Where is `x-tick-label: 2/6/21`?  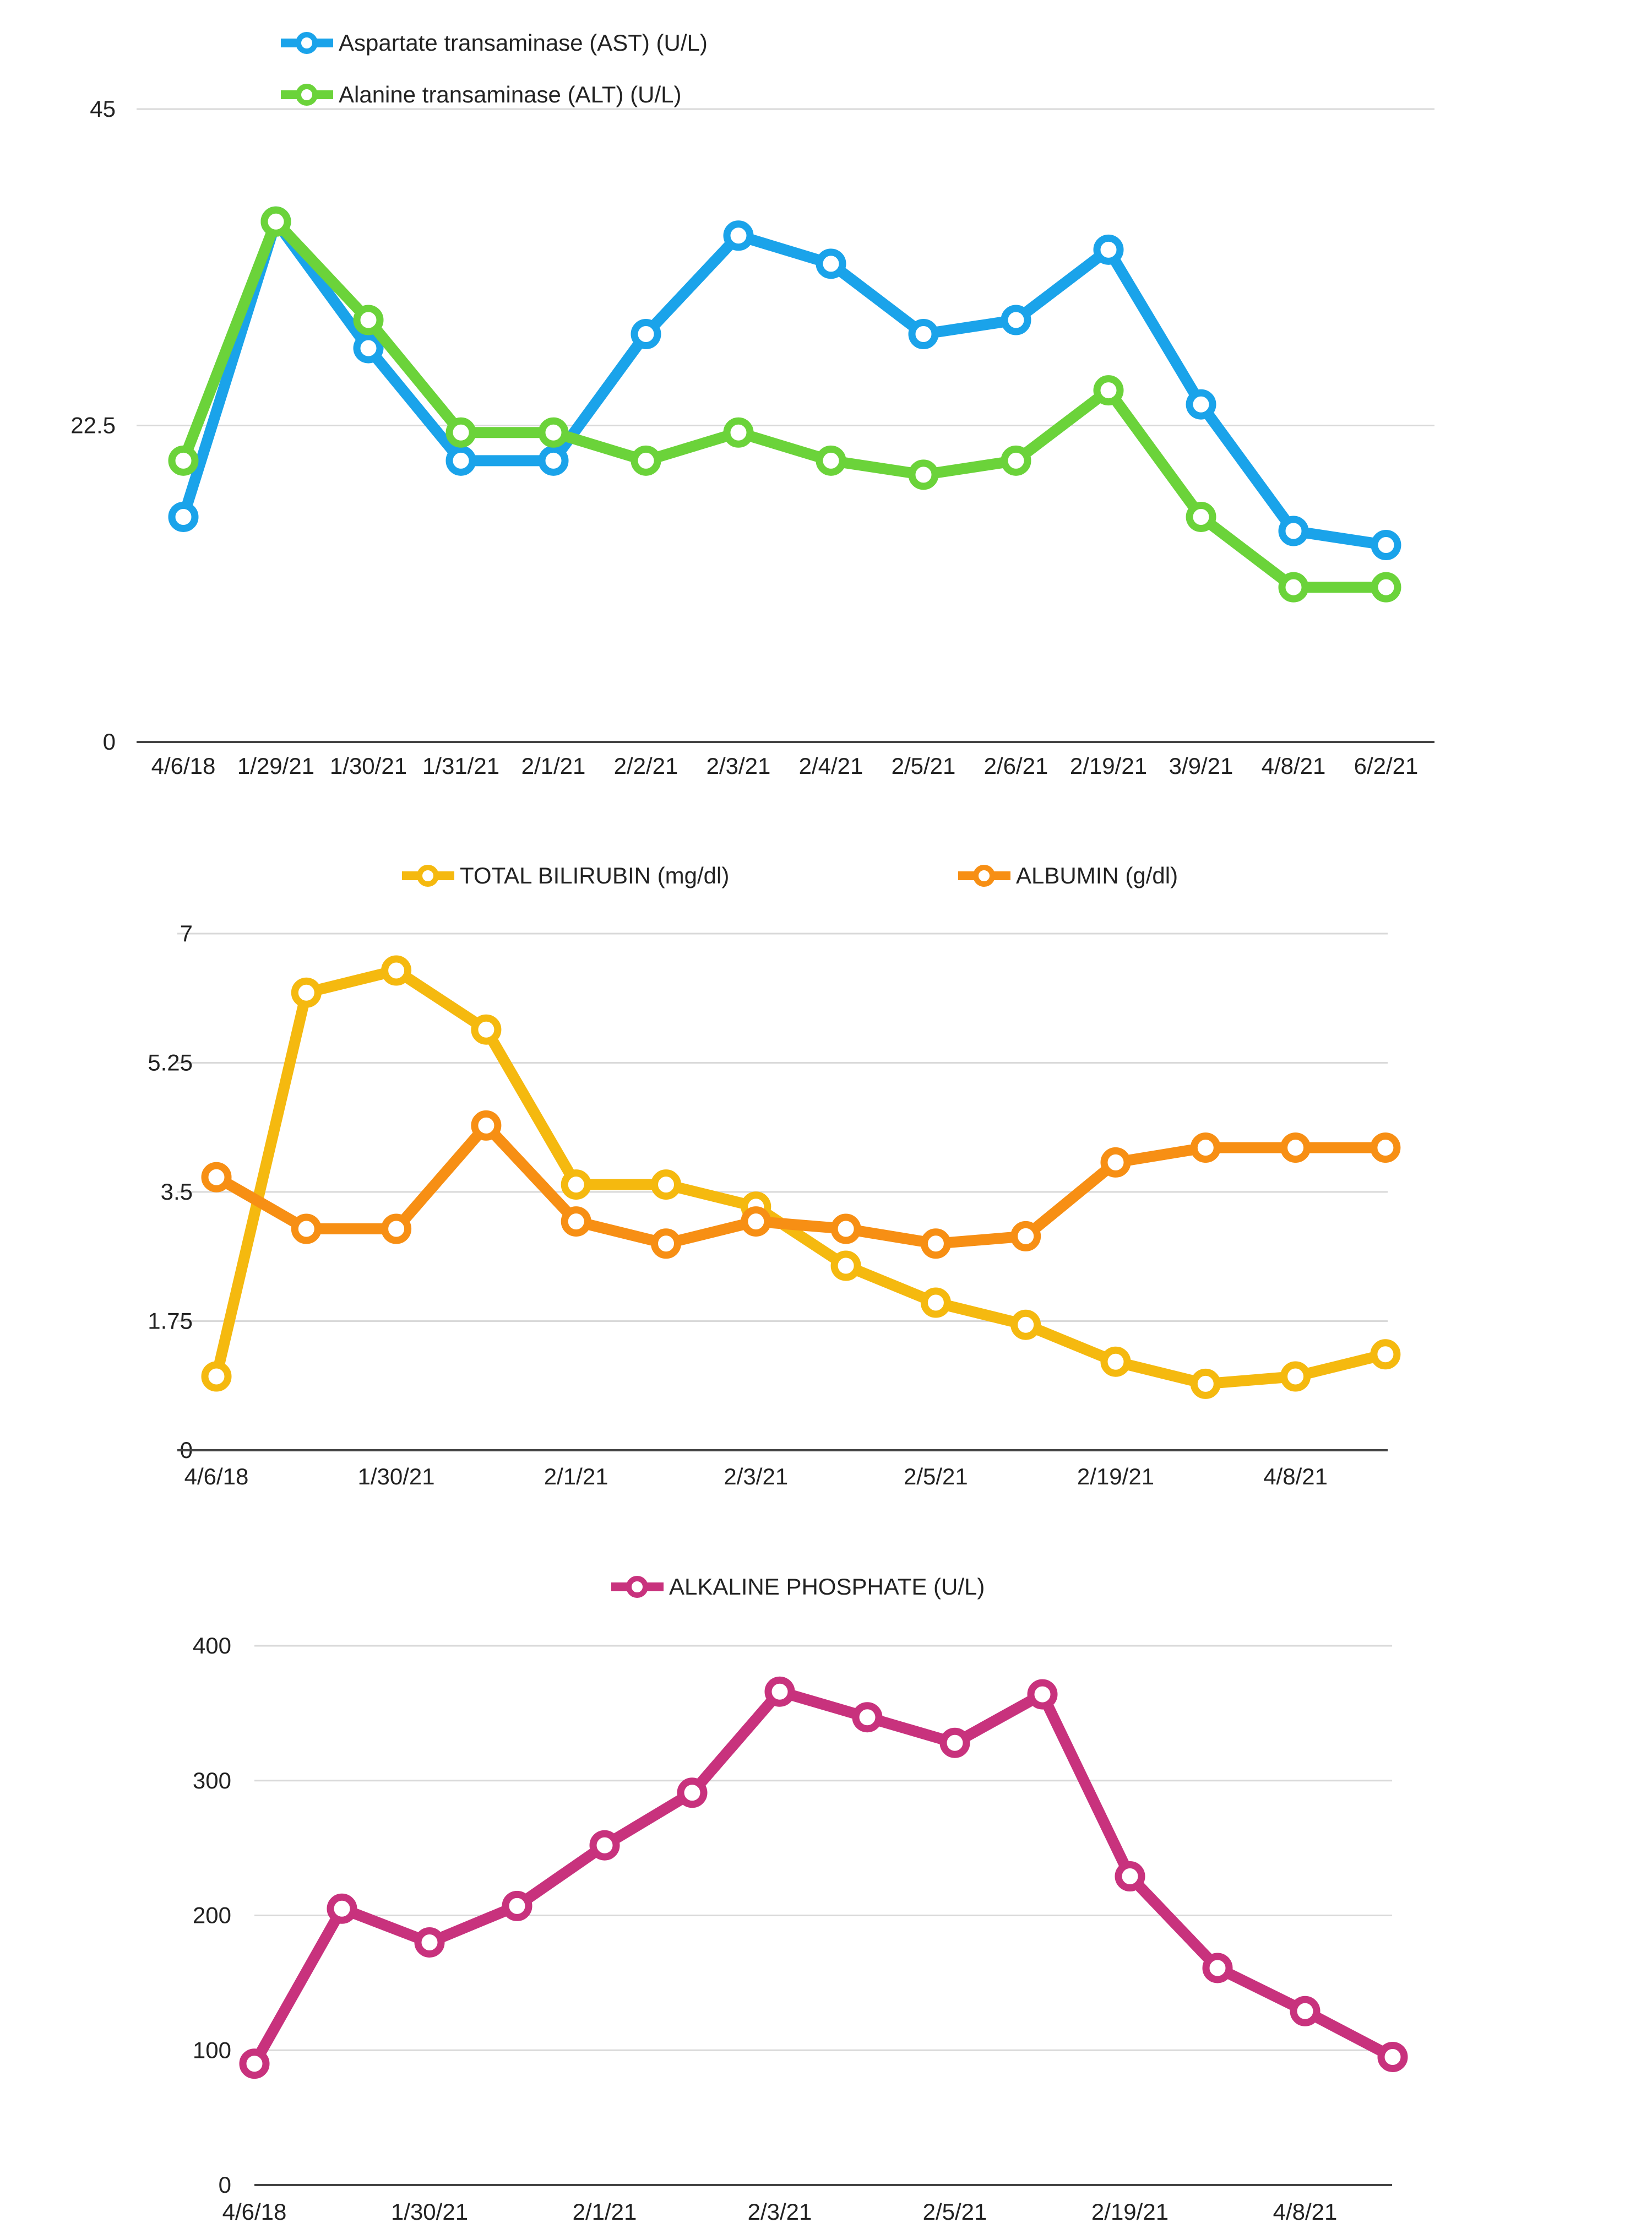 x-tick-label: 2/6/21 is located at coordinates (1016, 766).